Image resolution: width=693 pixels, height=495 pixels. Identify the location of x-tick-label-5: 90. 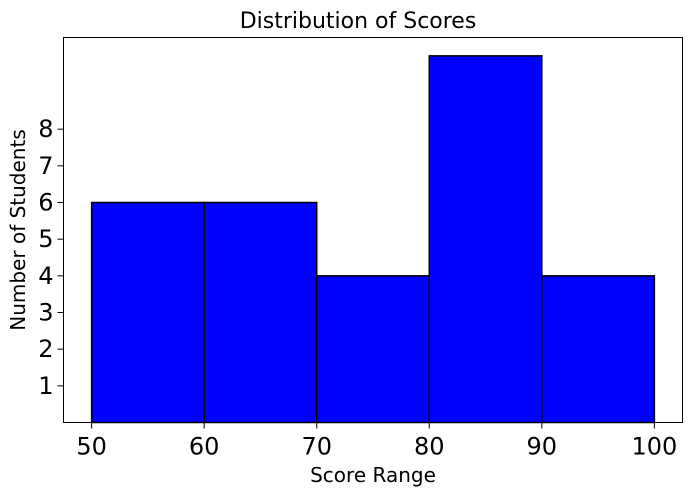
(542, 447).